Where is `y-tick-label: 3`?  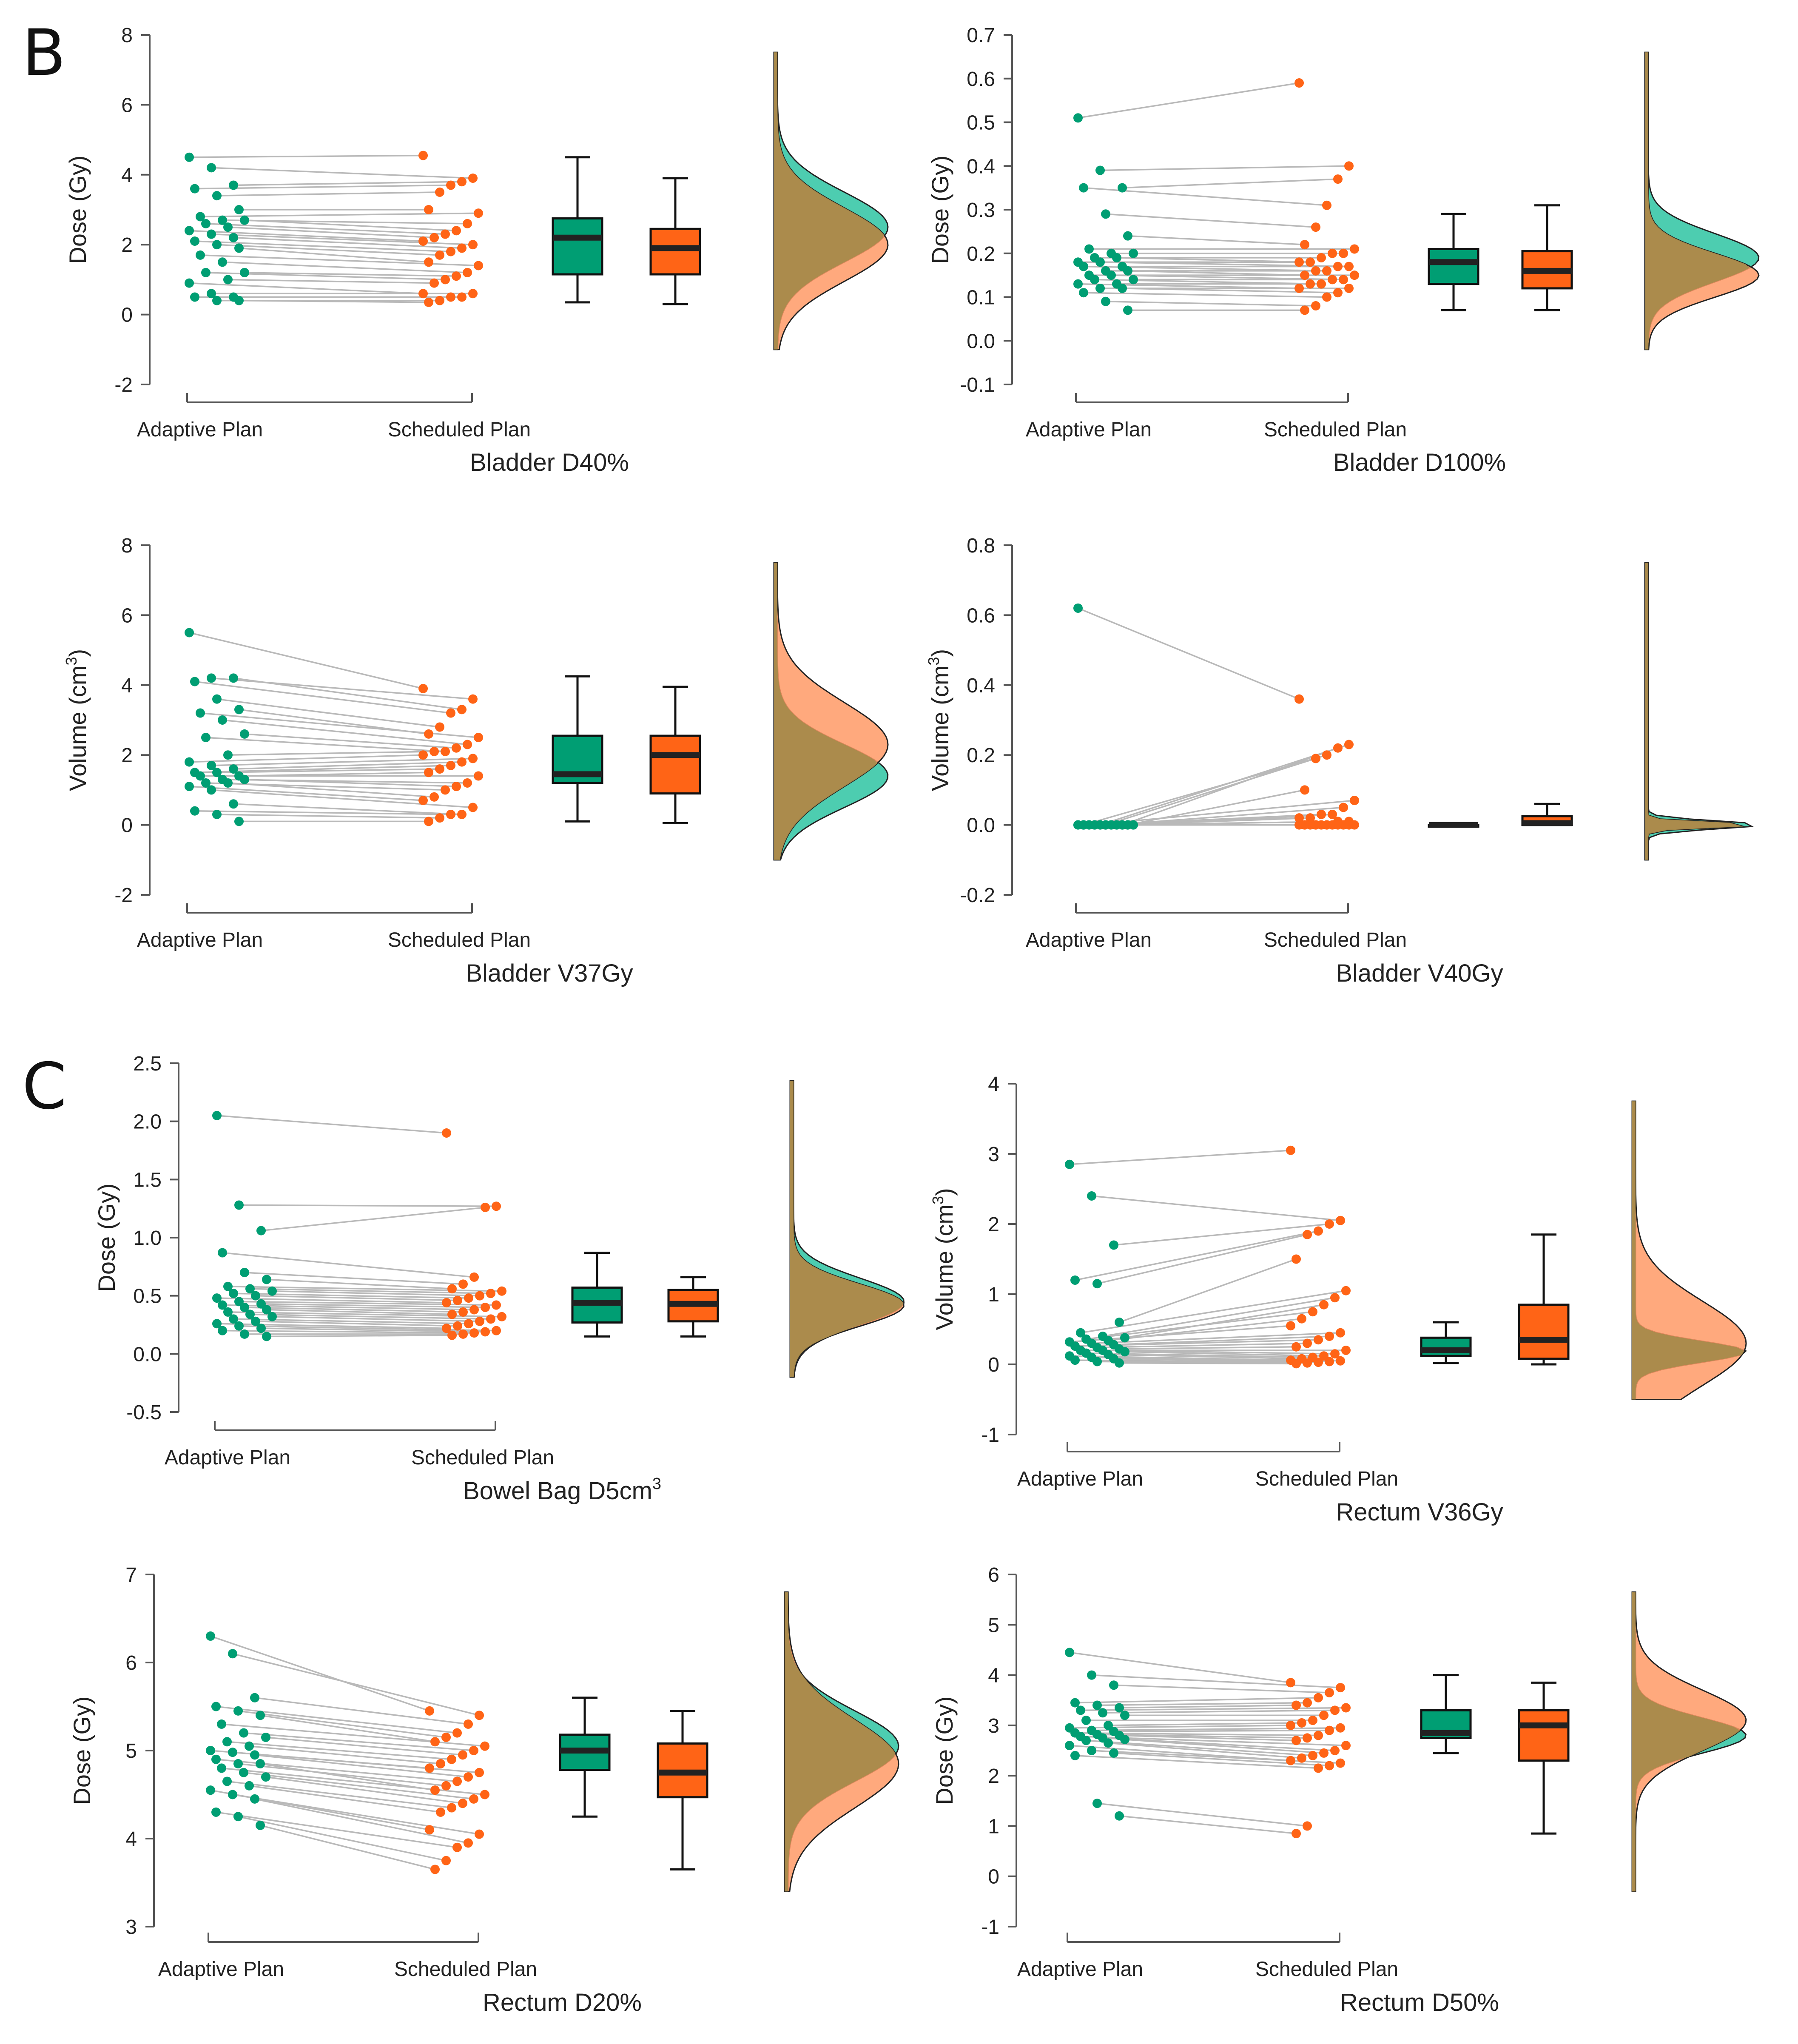
y-tick-label: 3 is located at coordinates (993, 1154).